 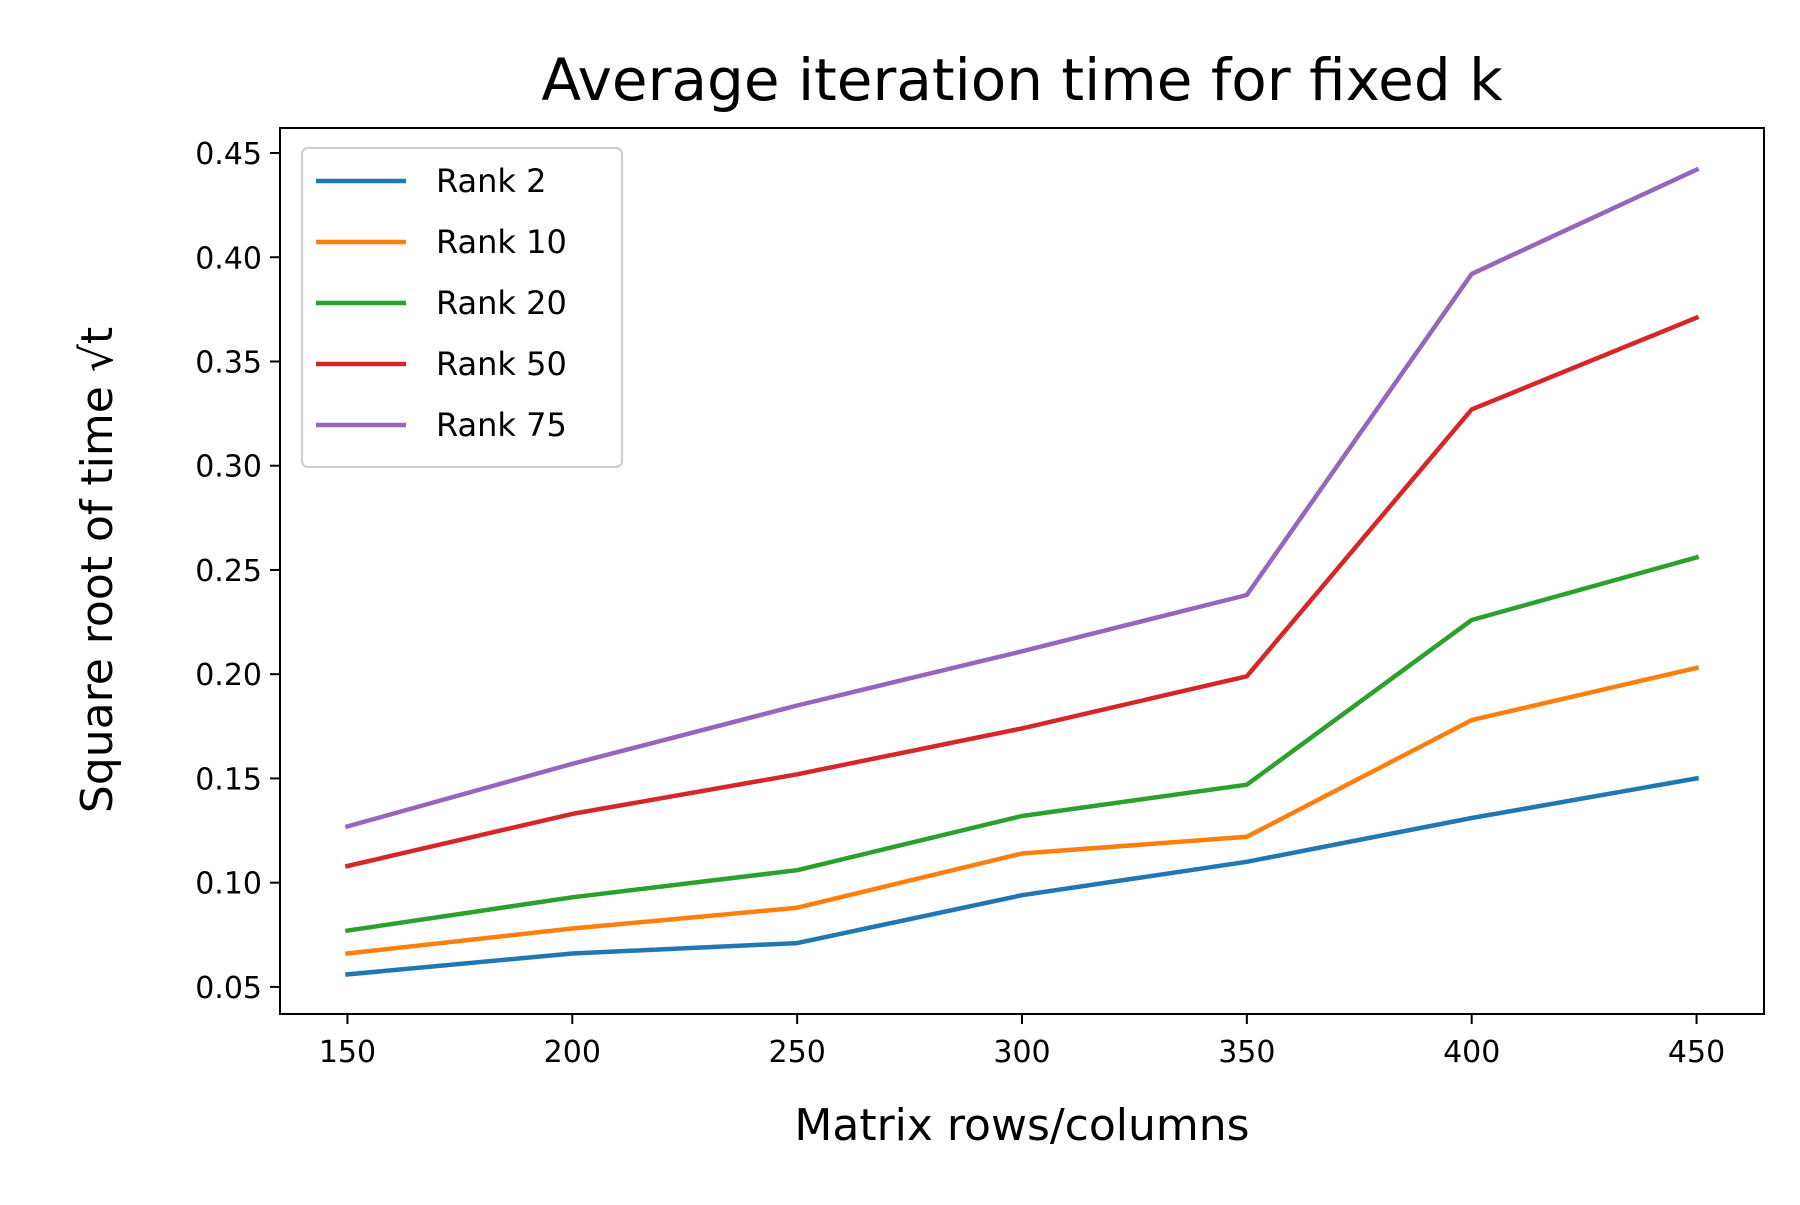 What do you see at coordinates (1246, 1052) in the screenshot?
I see `x-tick-label: 350` at bounding box center [1246, 1052].